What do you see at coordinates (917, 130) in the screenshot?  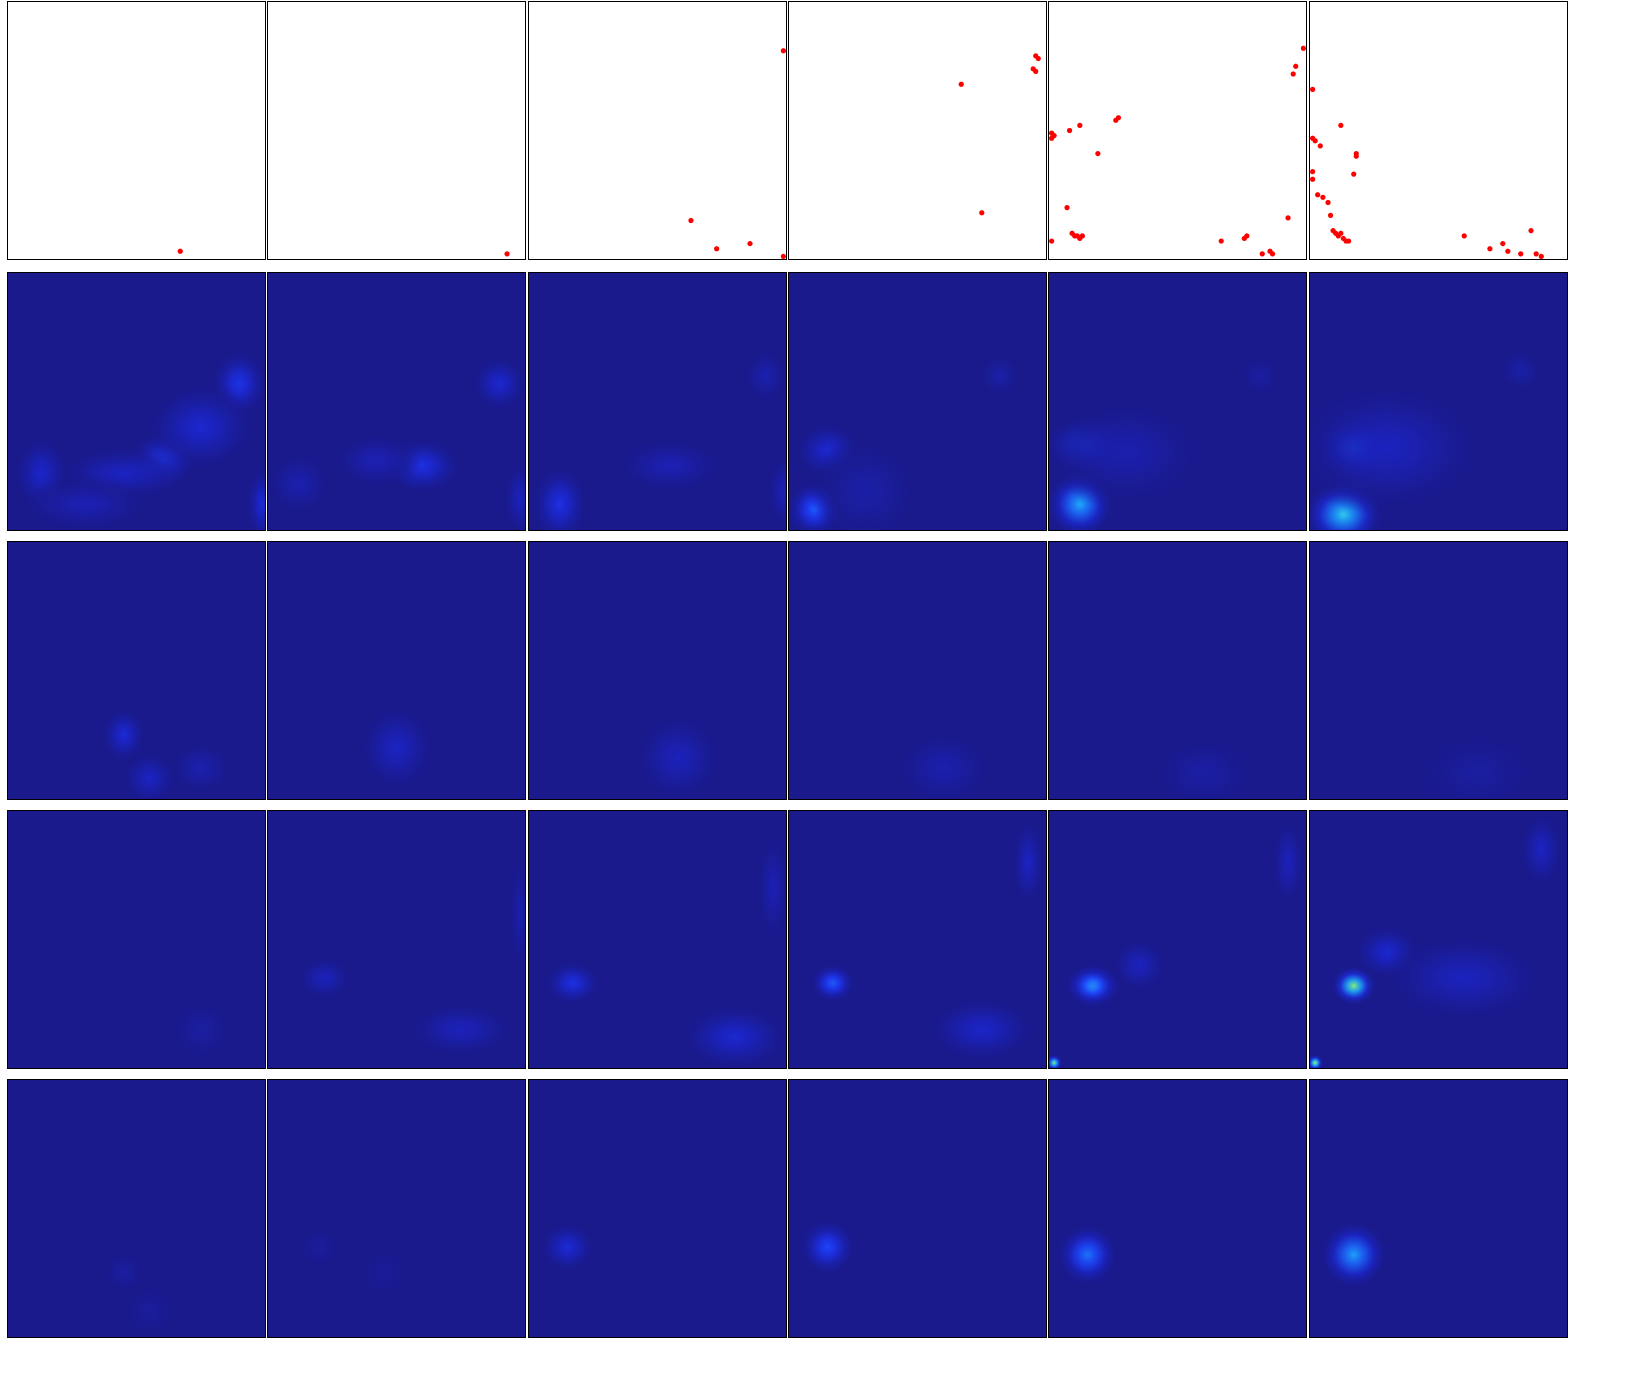 I see `panel-r1-c4` at bounding box center [917, 130].